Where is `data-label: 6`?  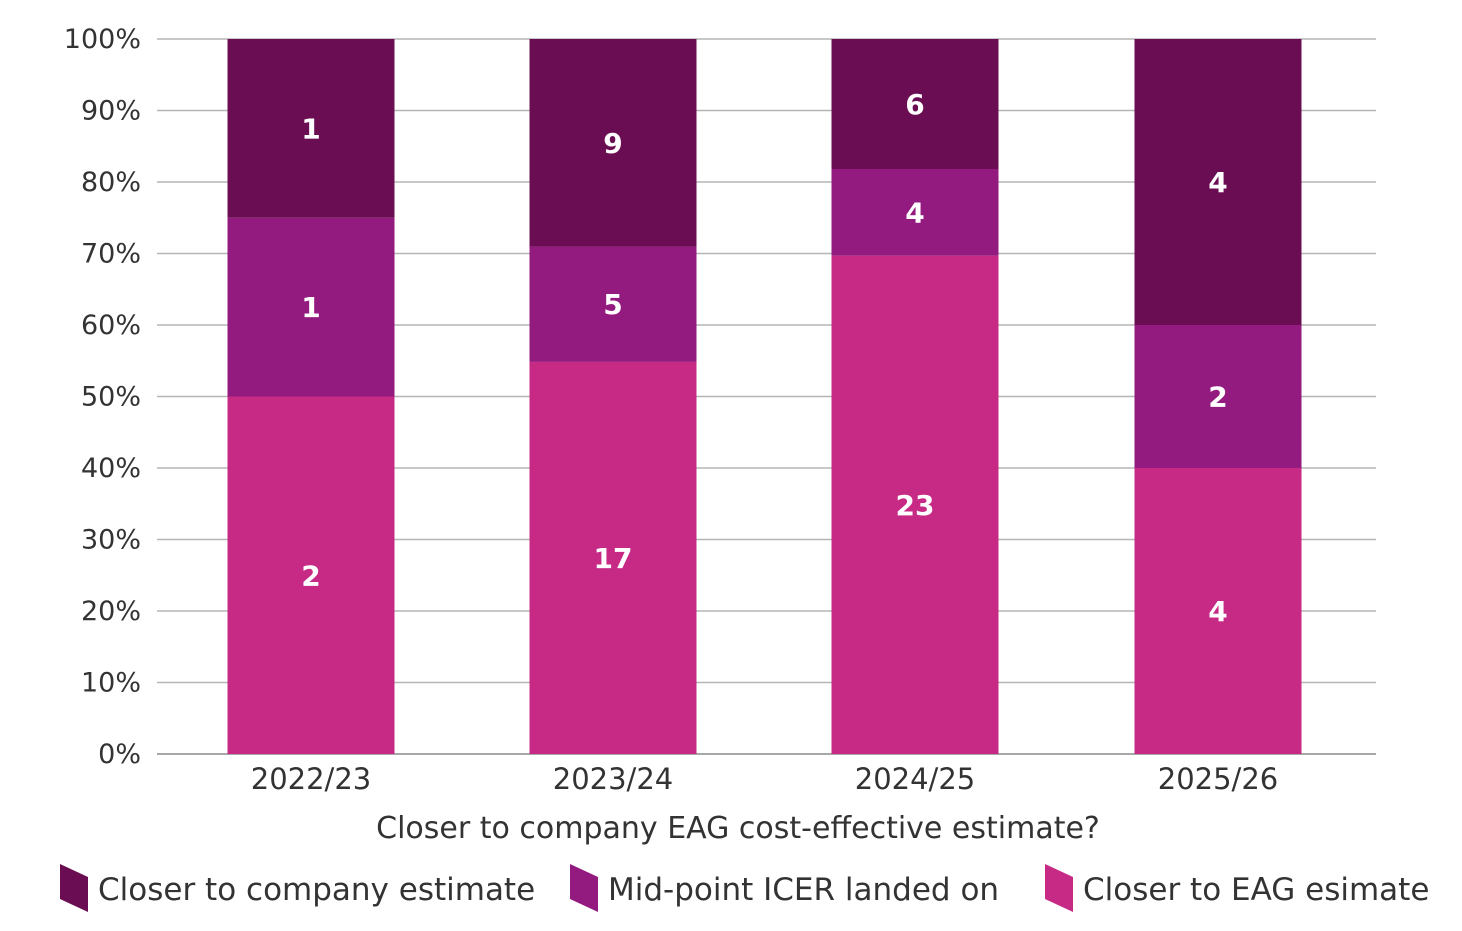
data-label: 6 is located at coordinates (914, 104).